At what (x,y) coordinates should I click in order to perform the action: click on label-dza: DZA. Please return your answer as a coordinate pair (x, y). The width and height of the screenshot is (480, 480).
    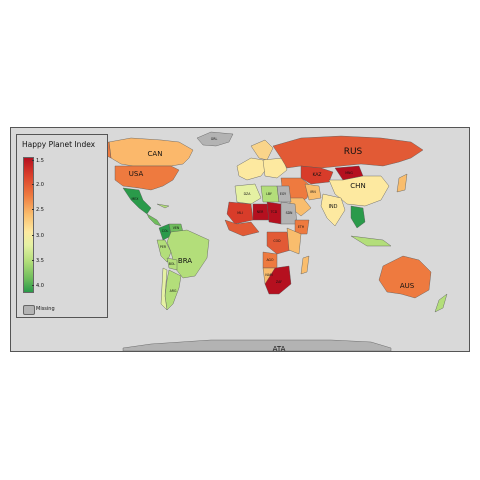
    Looking at the image, I should click on (248, 194).